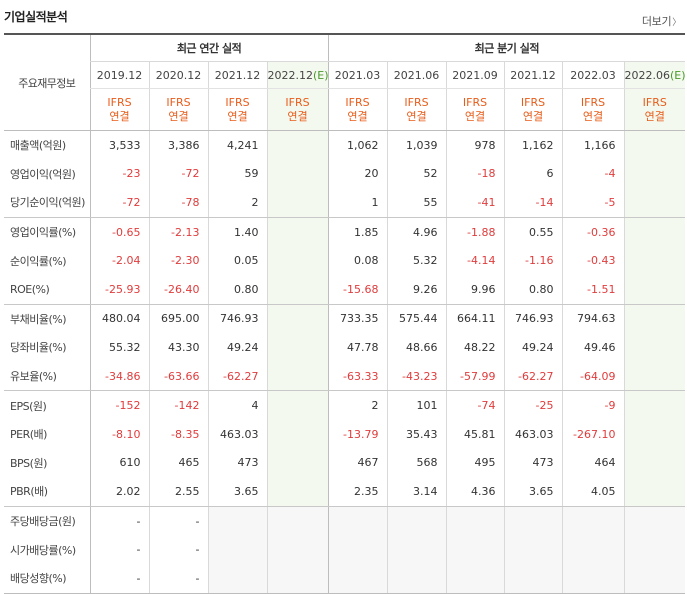 This screenshot has height=594, width=687. I want to click on row-label: 영업이익(억원), so click(43, 174).